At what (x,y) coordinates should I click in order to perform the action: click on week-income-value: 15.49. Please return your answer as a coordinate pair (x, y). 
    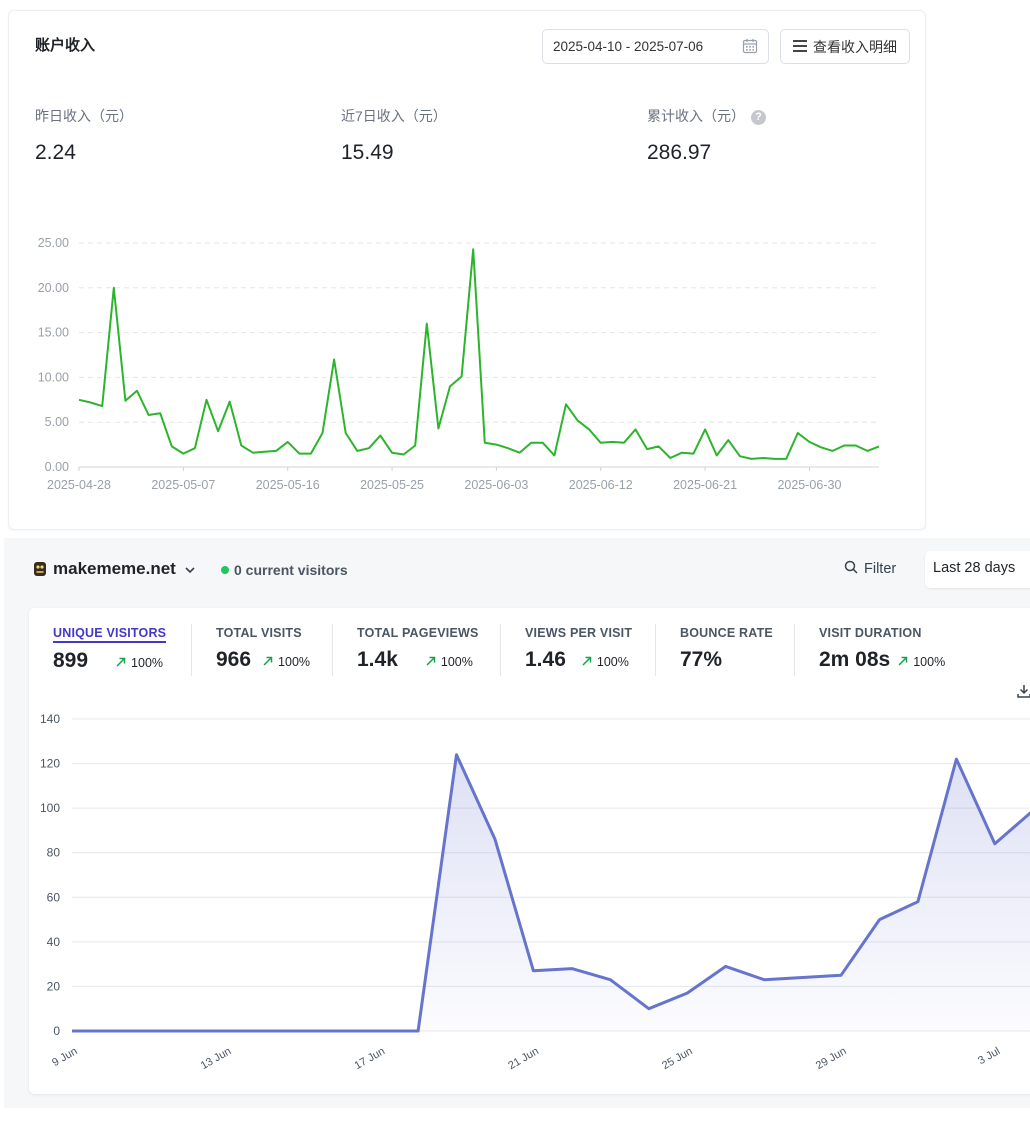
    Looking at the image, I should click on (367, 152).